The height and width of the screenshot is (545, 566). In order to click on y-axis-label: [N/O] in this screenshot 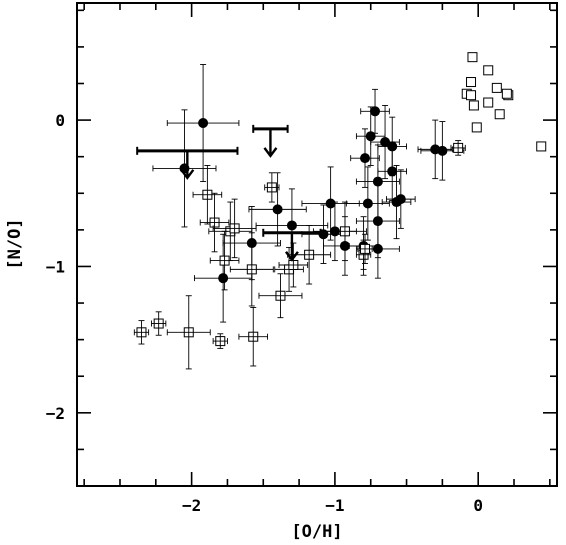, I will do `click(15, 243)`.